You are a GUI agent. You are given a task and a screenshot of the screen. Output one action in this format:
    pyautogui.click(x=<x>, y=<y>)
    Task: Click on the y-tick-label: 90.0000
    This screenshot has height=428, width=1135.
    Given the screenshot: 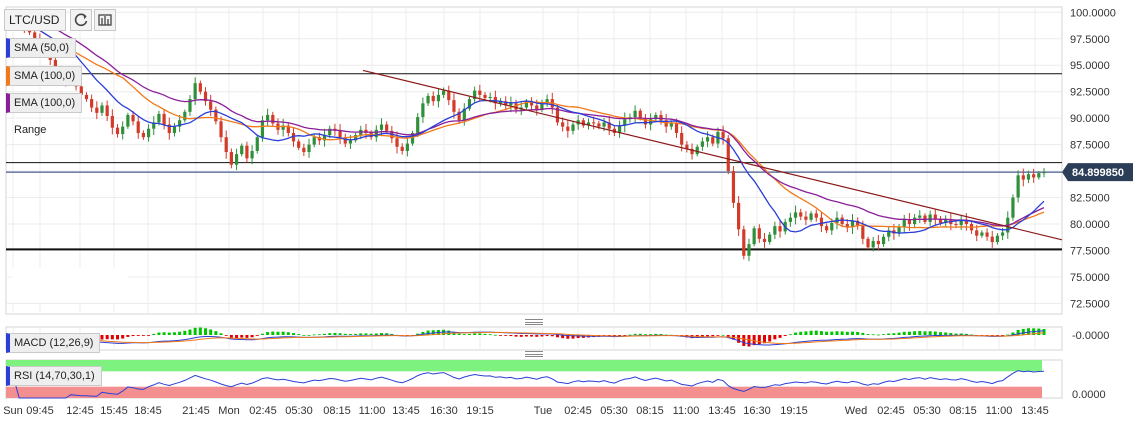 What is the action you would take?
    pyautogui.click(x=1090, y=119)
    